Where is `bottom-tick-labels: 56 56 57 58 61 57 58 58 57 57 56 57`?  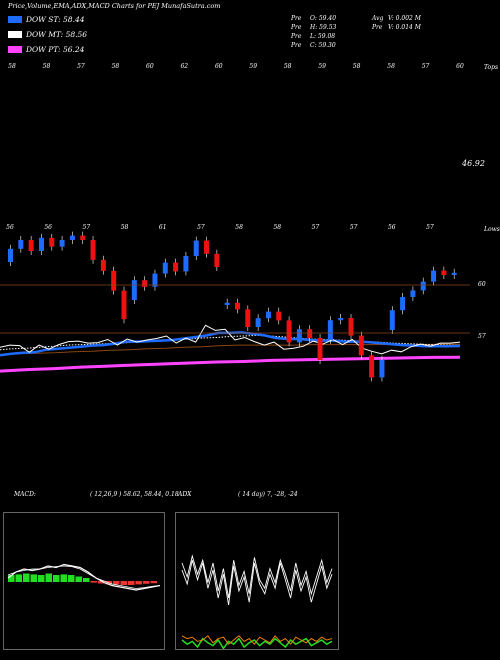 bottom-tick-labels: 56 56 57 58 61 57 58 58 57 57 56 57 is located at coordinates (220, 227).